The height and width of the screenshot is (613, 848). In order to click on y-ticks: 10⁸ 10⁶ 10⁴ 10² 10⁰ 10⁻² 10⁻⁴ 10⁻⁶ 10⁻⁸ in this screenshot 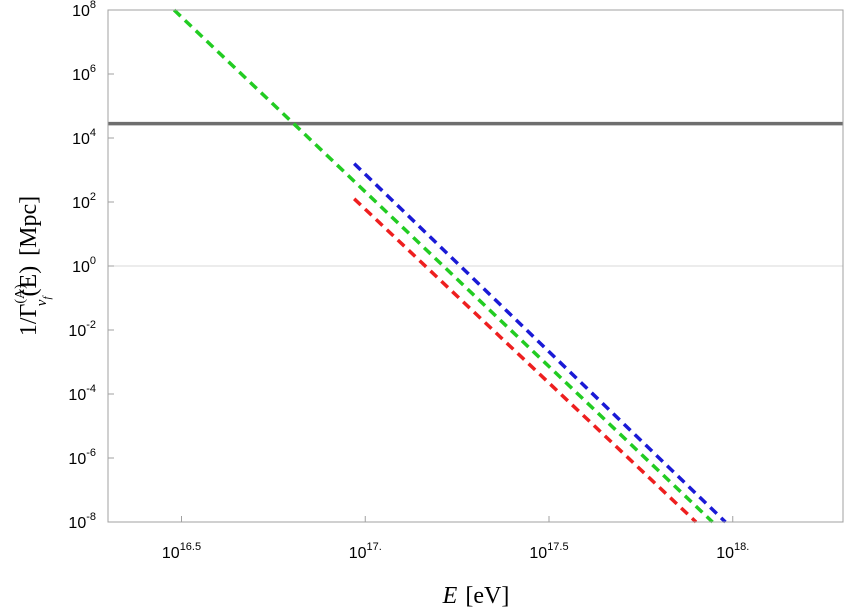, I will do `click(91, 266)`.